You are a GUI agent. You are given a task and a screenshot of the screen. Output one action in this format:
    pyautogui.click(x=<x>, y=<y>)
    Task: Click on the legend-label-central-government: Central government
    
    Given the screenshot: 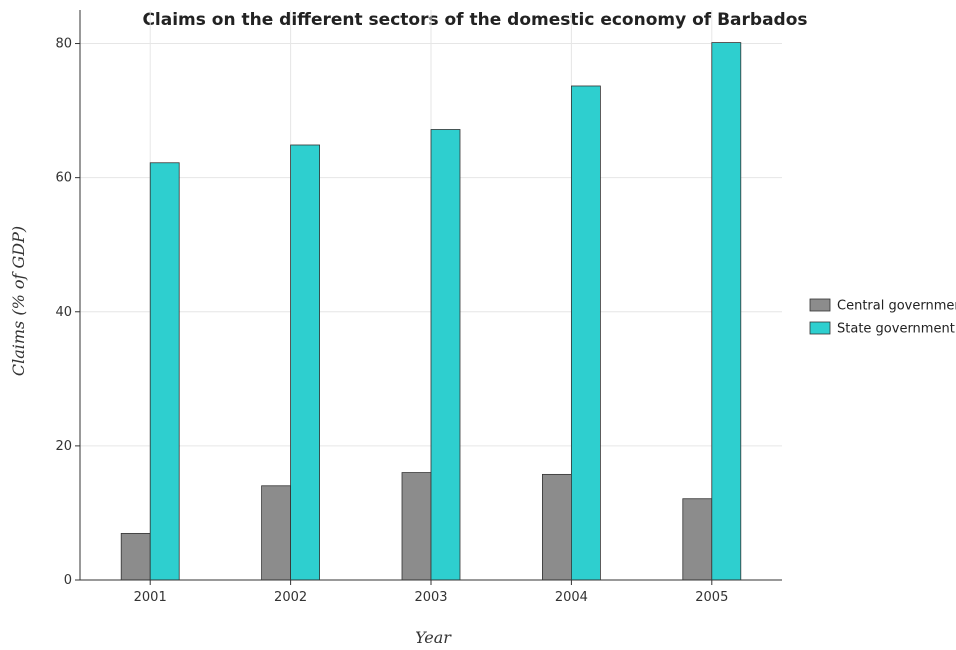 What is the action you would take?
    pyautogui.click(x=896, y=306)
    